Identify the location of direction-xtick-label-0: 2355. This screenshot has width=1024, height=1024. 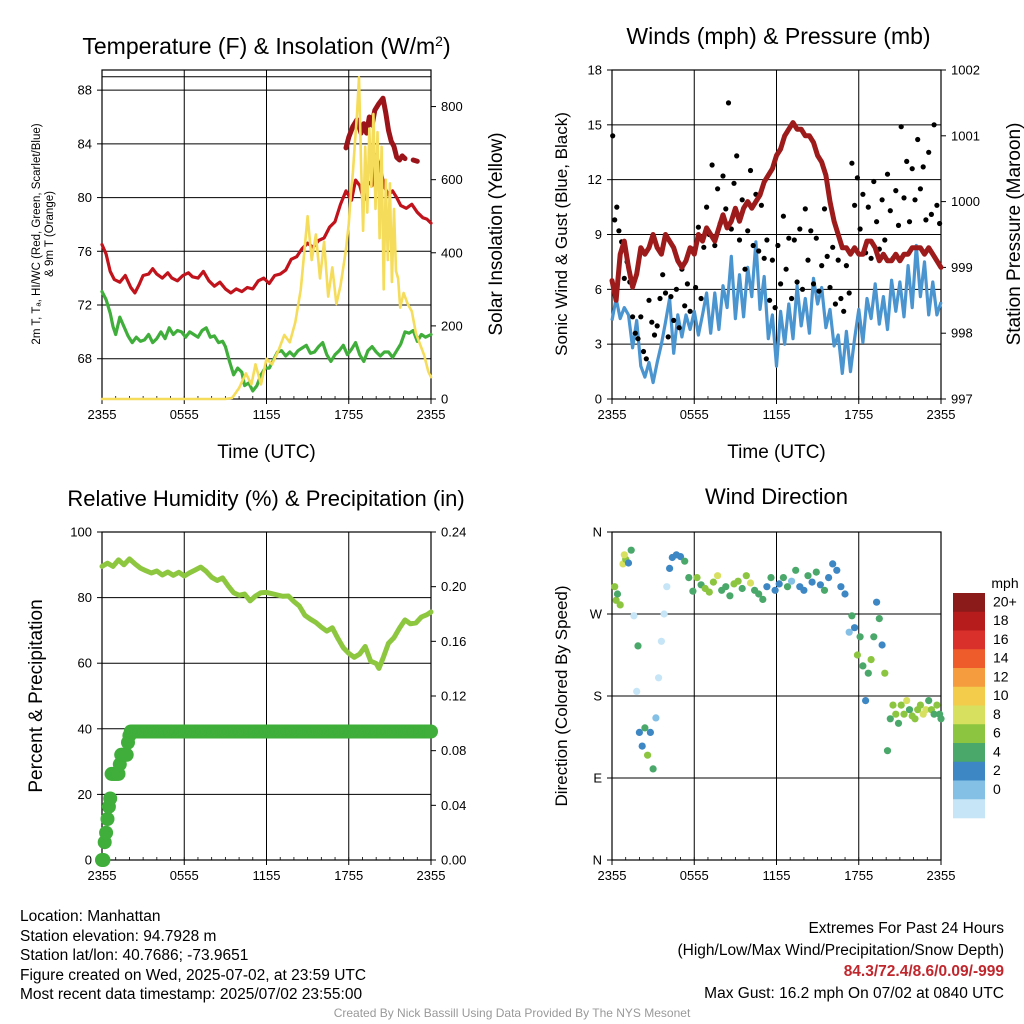
(612, 875).